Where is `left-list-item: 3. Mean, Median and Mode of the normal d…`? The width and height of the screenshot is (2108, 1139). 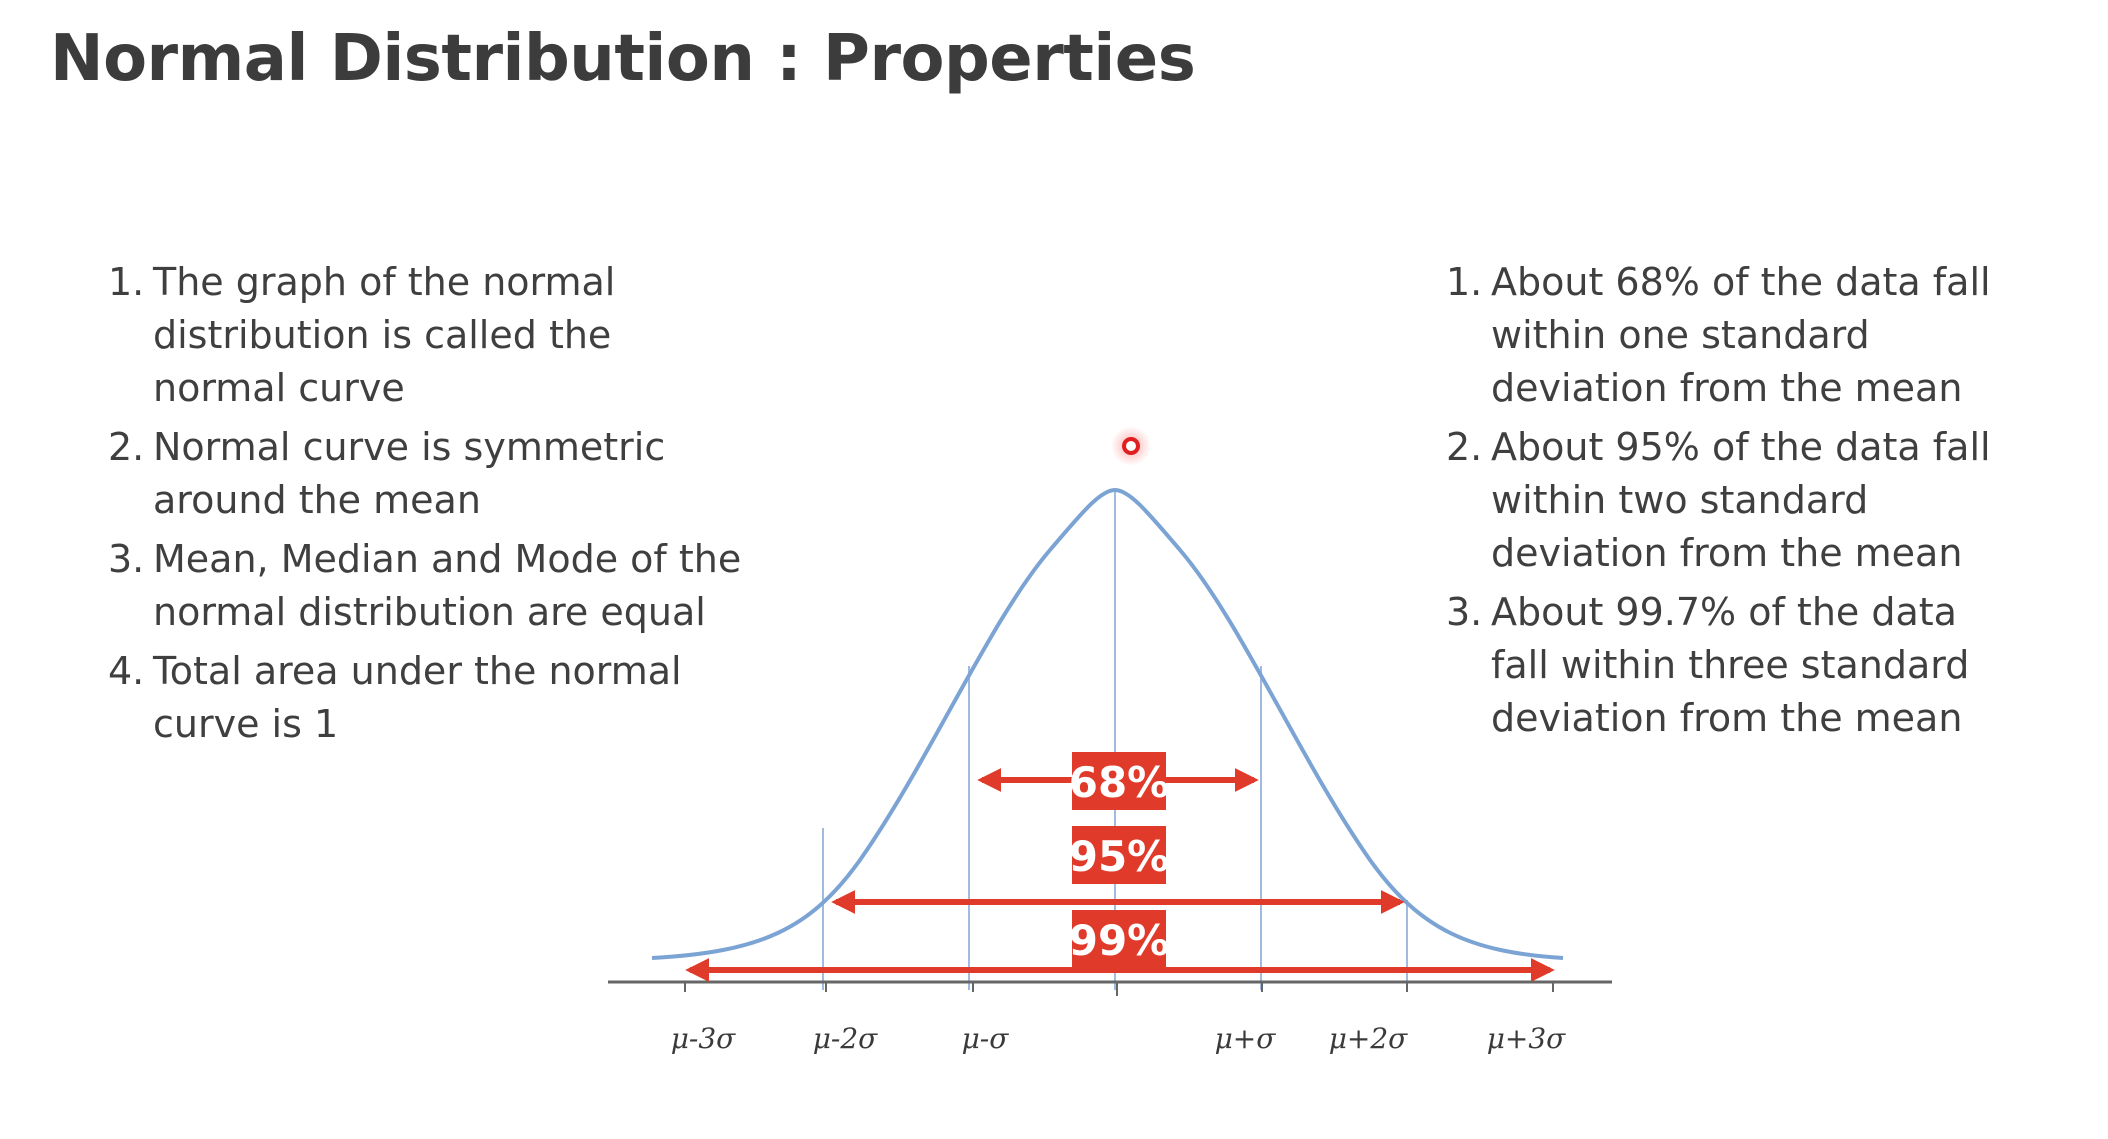 left-list-item: 3. Mean, Median and Mode of the normal d… is located at coordinates (458, 586).